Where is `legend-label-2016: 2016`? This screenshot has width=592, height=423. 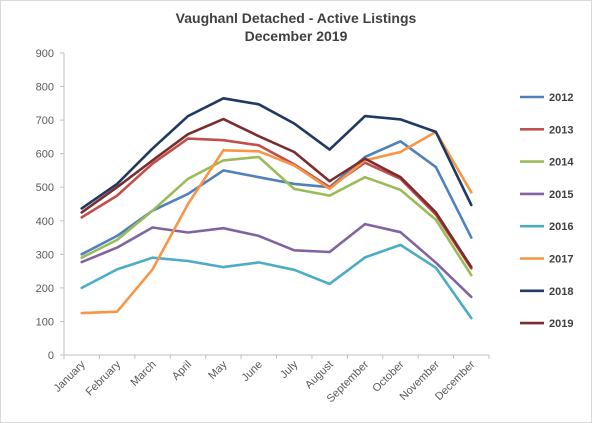
legend-label-2016: 2016 is located at coordinates (561, 227).